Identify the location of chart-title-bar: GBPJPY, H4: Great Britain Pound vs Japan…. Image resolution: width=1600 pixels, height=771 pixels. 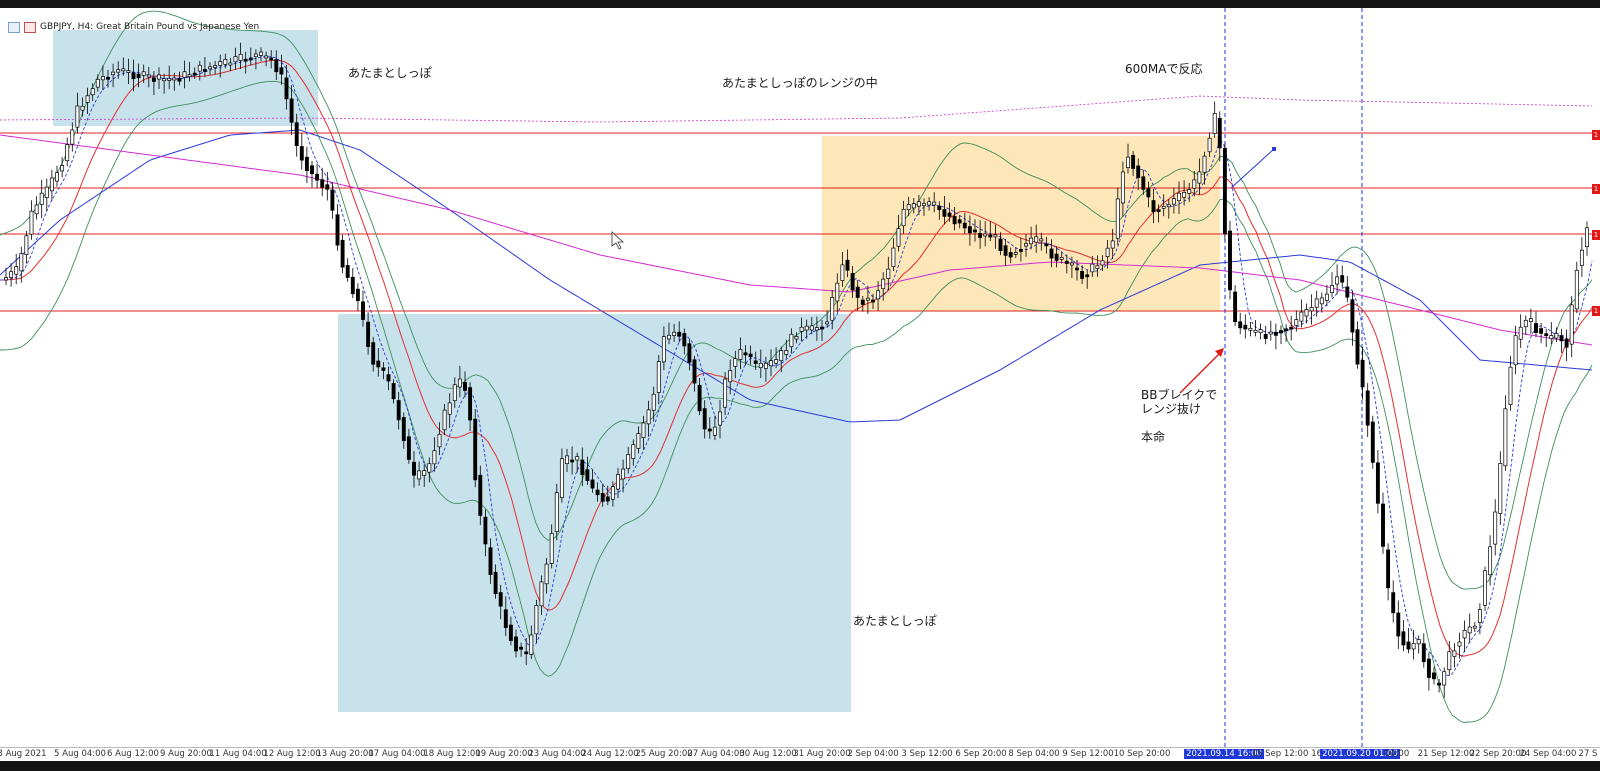
(133, 27).